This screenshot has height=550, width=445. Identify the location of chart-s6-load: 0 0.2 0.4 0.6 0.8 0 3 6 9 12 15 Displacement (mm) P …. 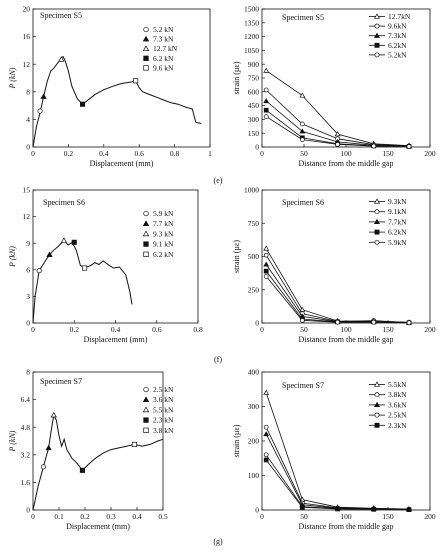
(105, 265).